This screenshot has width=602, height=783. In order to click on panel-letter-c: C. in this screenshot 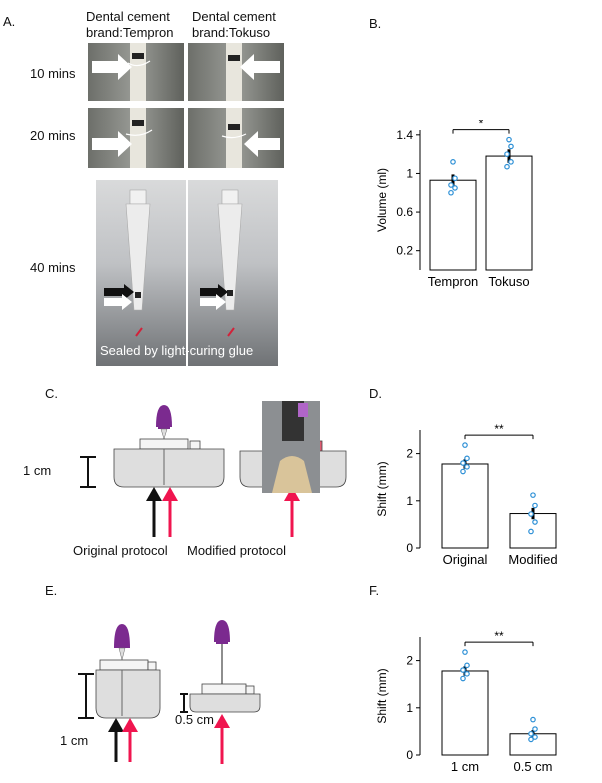, I will do `click(51, 393)`.